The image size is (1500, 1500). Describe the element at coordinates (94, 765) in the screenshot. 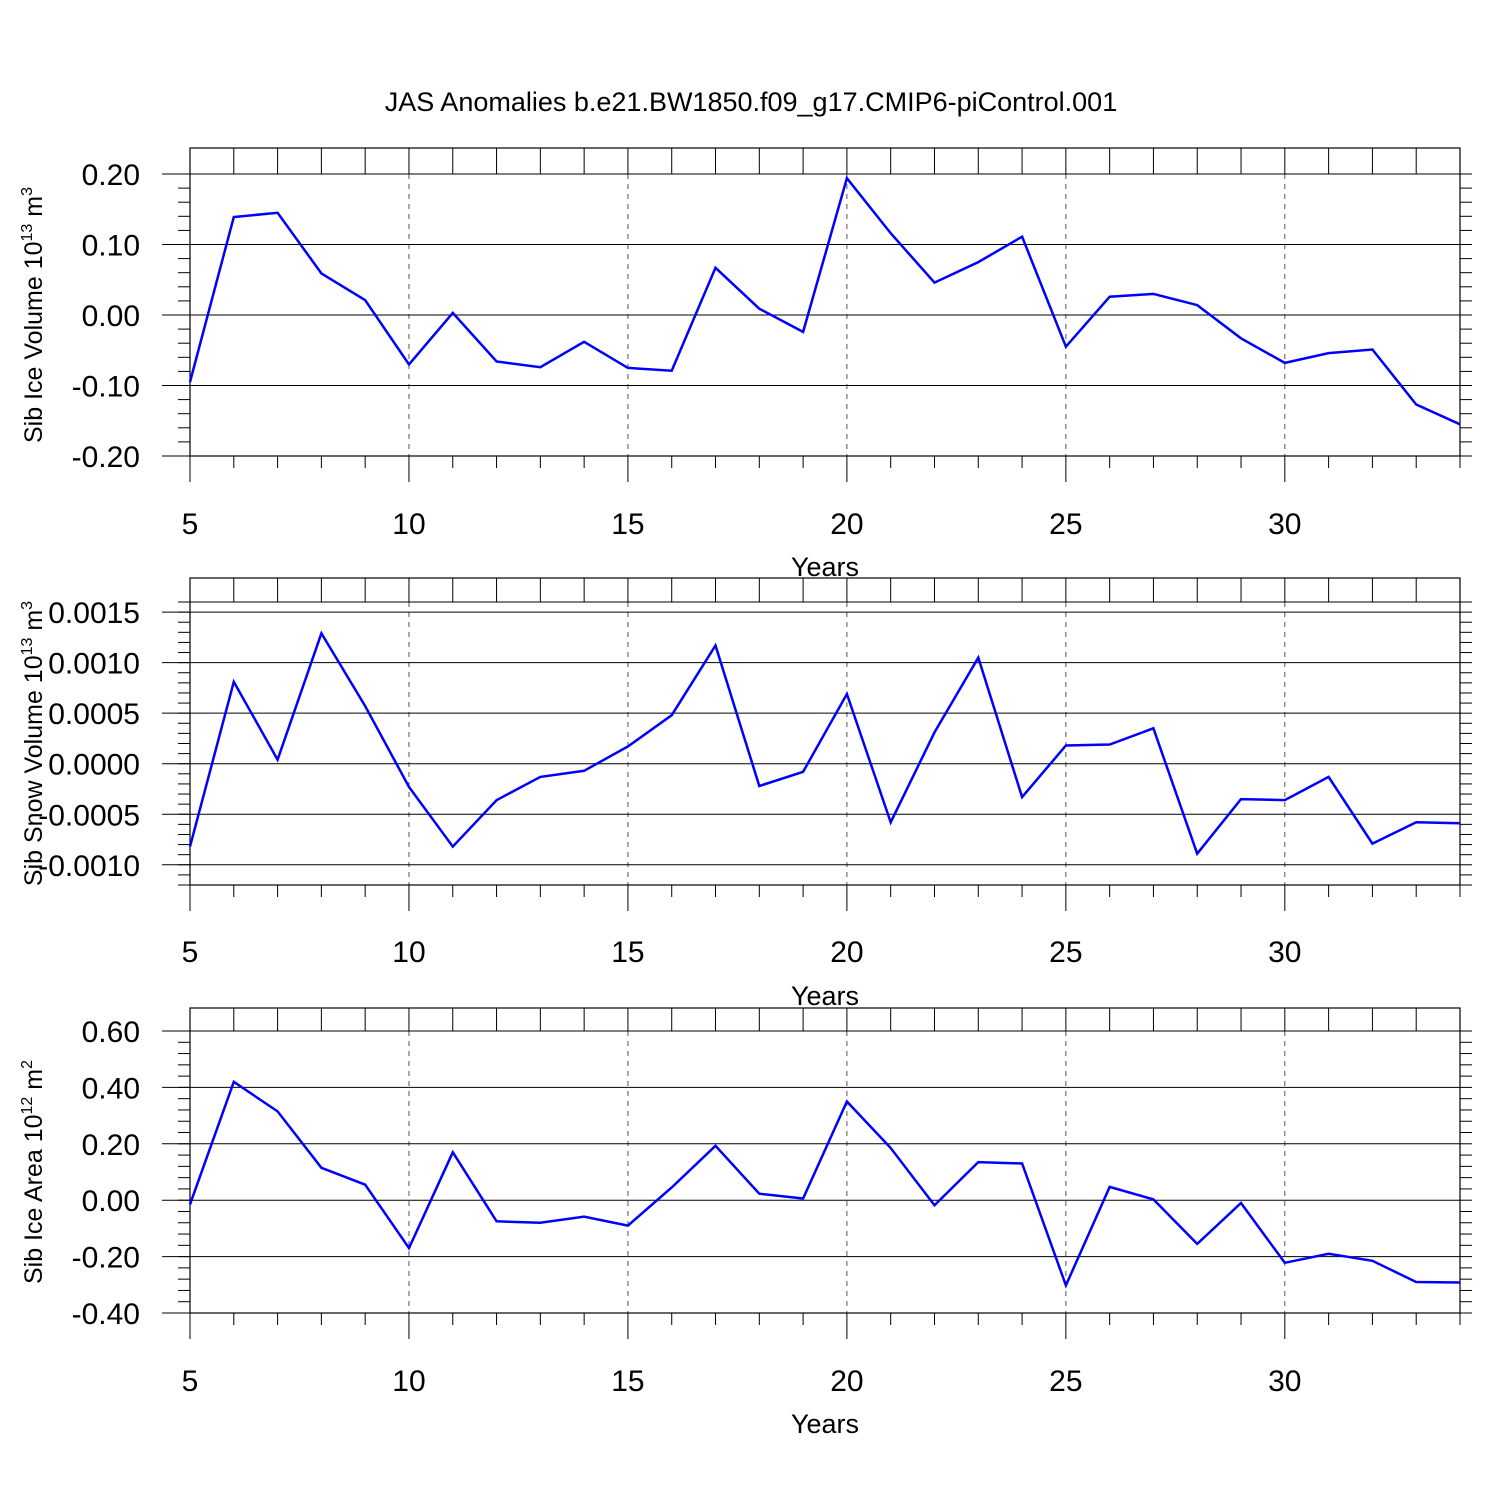

I see `y-tick-label: 0.0000` at that location.